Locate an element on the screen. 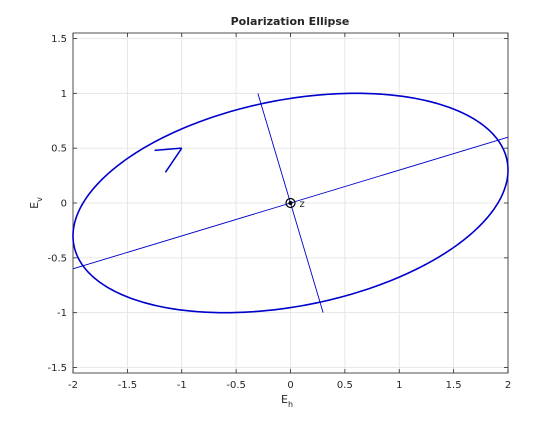 The height and width of the screenshot is (424, 560). x-tick-label: -0.5 is located at coordinates (236, 385).